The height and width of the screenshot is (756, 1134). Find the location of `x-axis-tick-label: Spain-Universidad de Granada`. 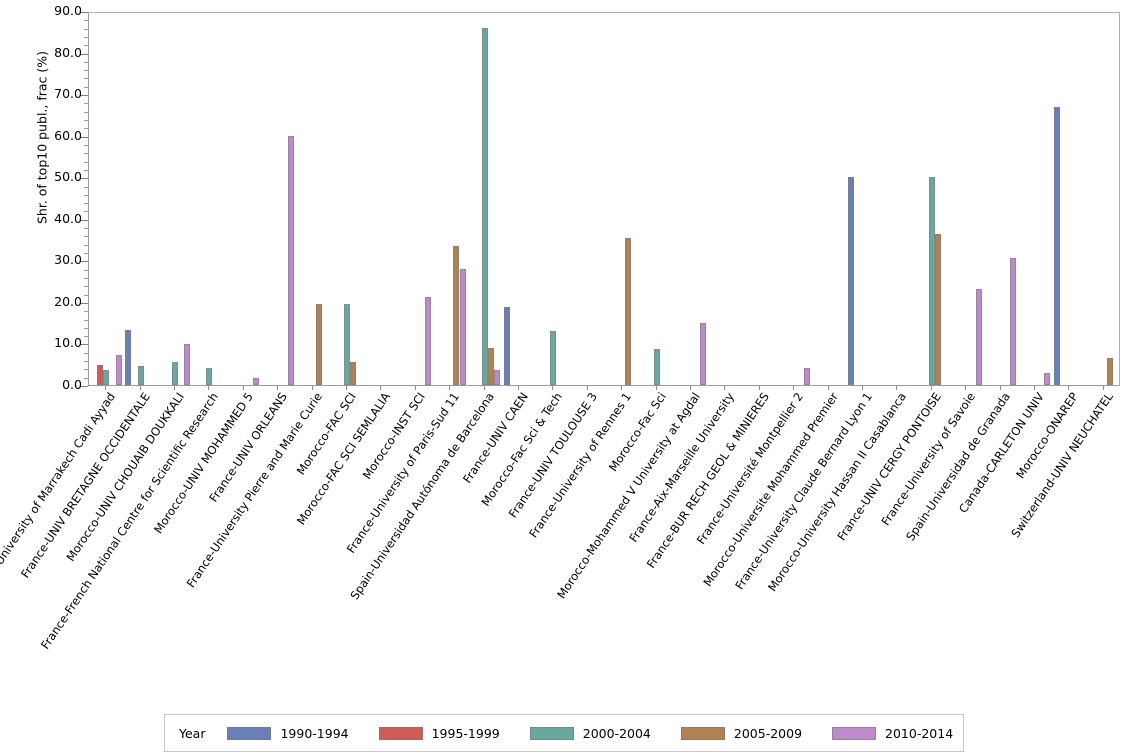

x-axis-tick-label: Spain-Universidad de Granada is located at coordinates (957, 466).